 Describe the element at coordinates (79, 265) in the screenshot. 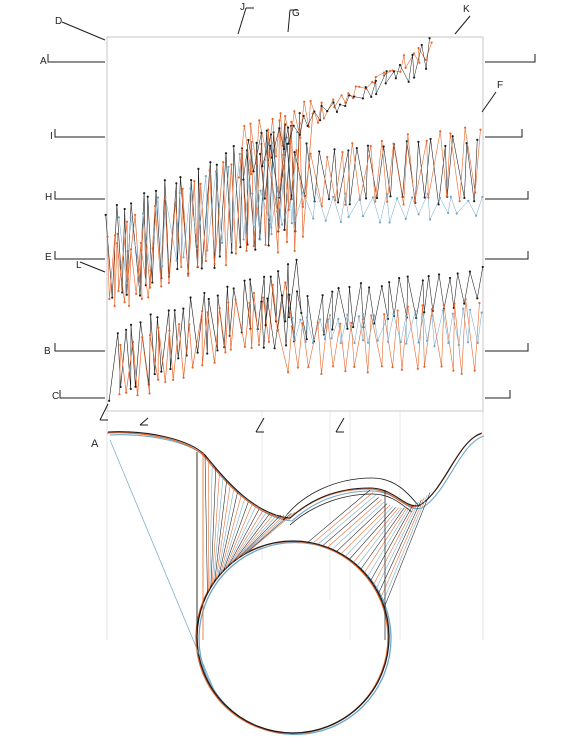

I see `label-L: L` at that location.